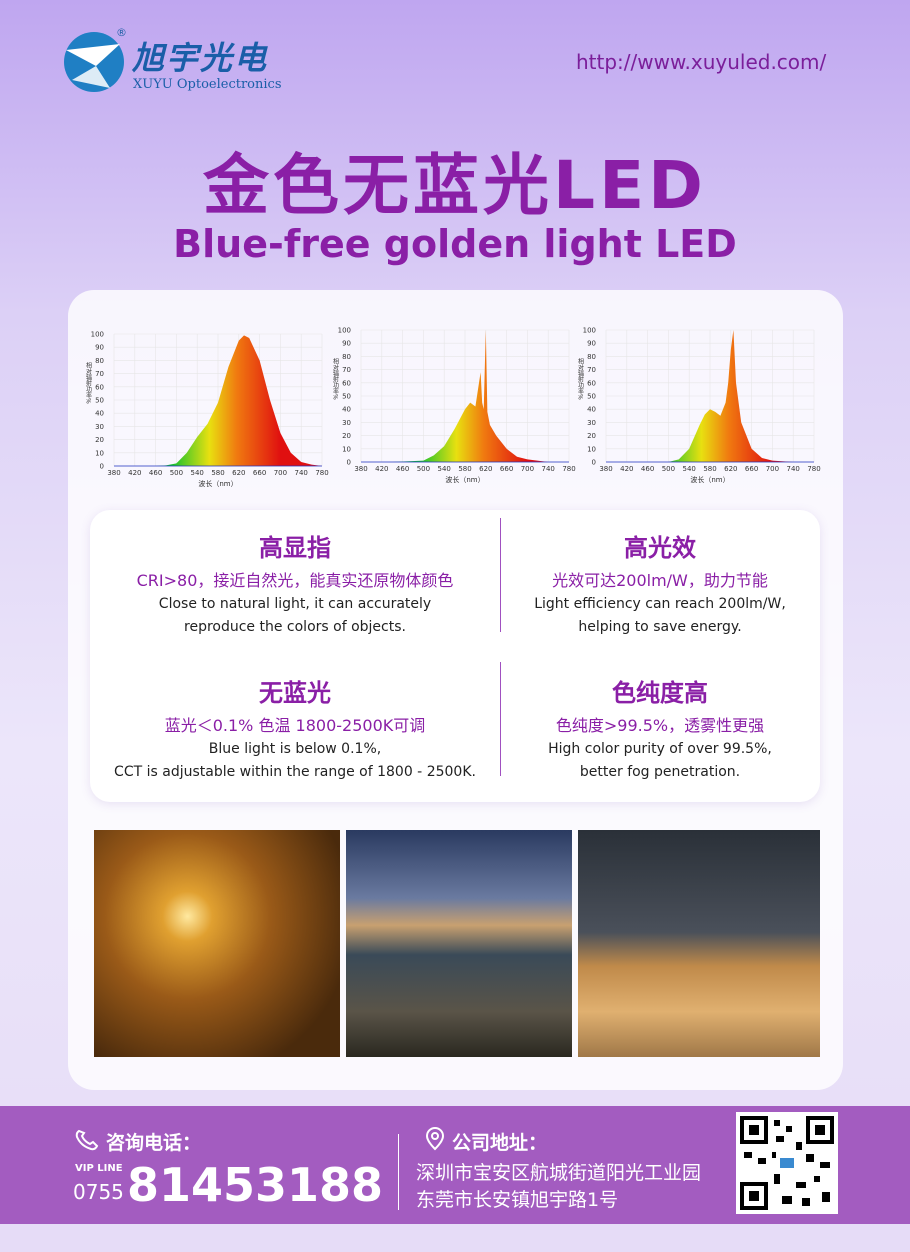 Image resolution: width=910 pixels, height=1252 pixels. I want to click on phone-label: 咨询电话：, so click(154, 1143).